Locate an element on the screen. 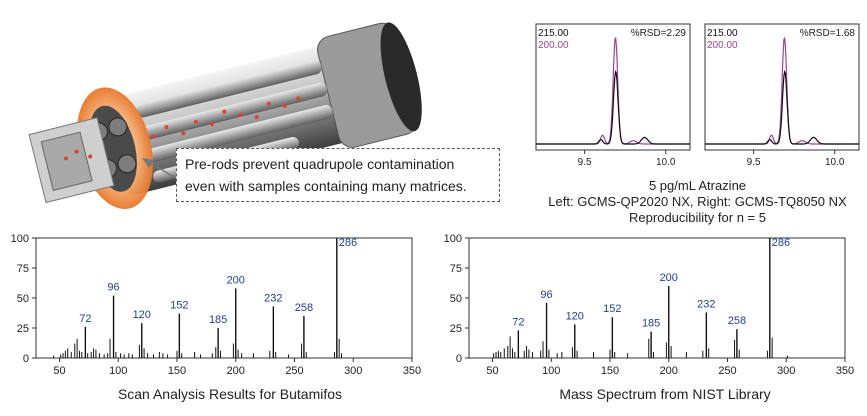 Image resolution: width=867 pixels, height=416 pixels. spectrum-right-caption: Mass Spectrum from NIST Library is located at coordinates (665, 394).